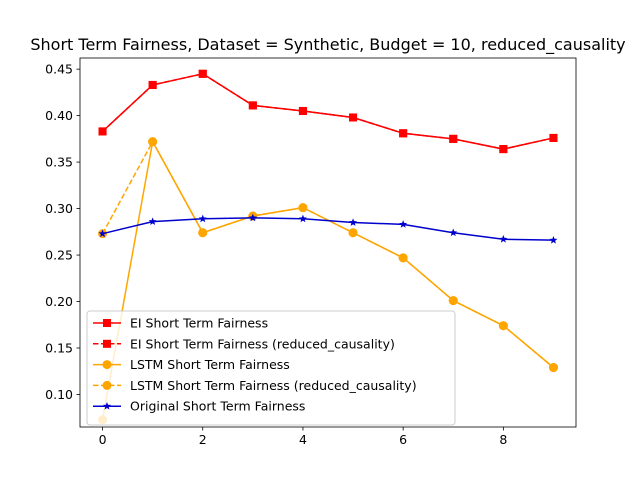 The image size is (640, 480). I want to click on y-tick-label: 0.30, so click(59, 208).